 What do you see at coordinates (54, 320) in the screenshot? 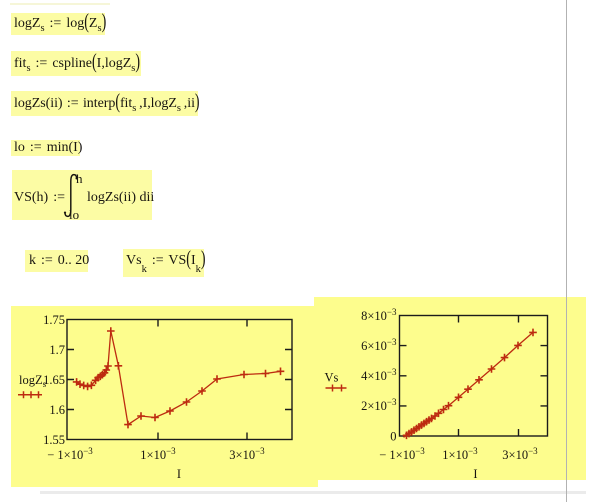
I see `svg-text: 1.75` at bounding box center [54, 320].